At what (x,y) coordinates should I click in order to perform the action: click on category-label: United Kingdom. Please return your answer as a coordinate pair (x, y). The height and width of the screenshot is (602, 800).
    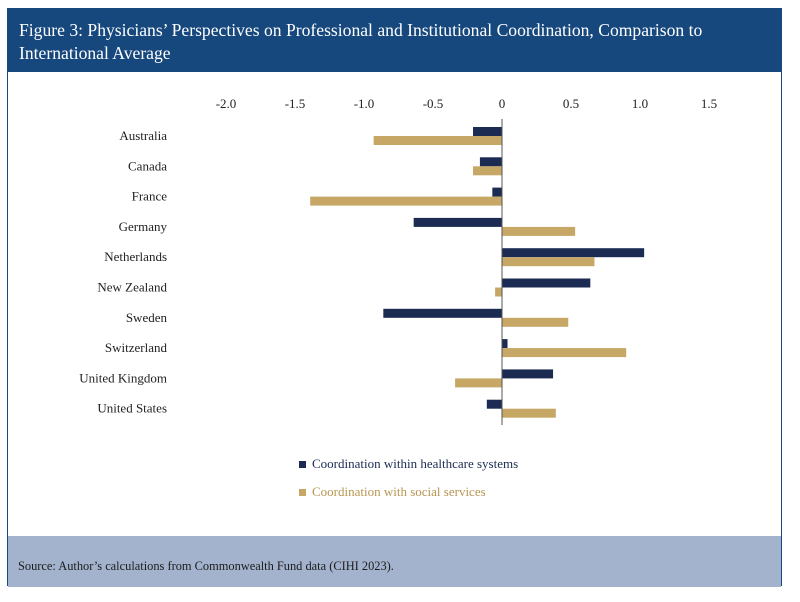
    Looking at the image, I should click on (123, 377).